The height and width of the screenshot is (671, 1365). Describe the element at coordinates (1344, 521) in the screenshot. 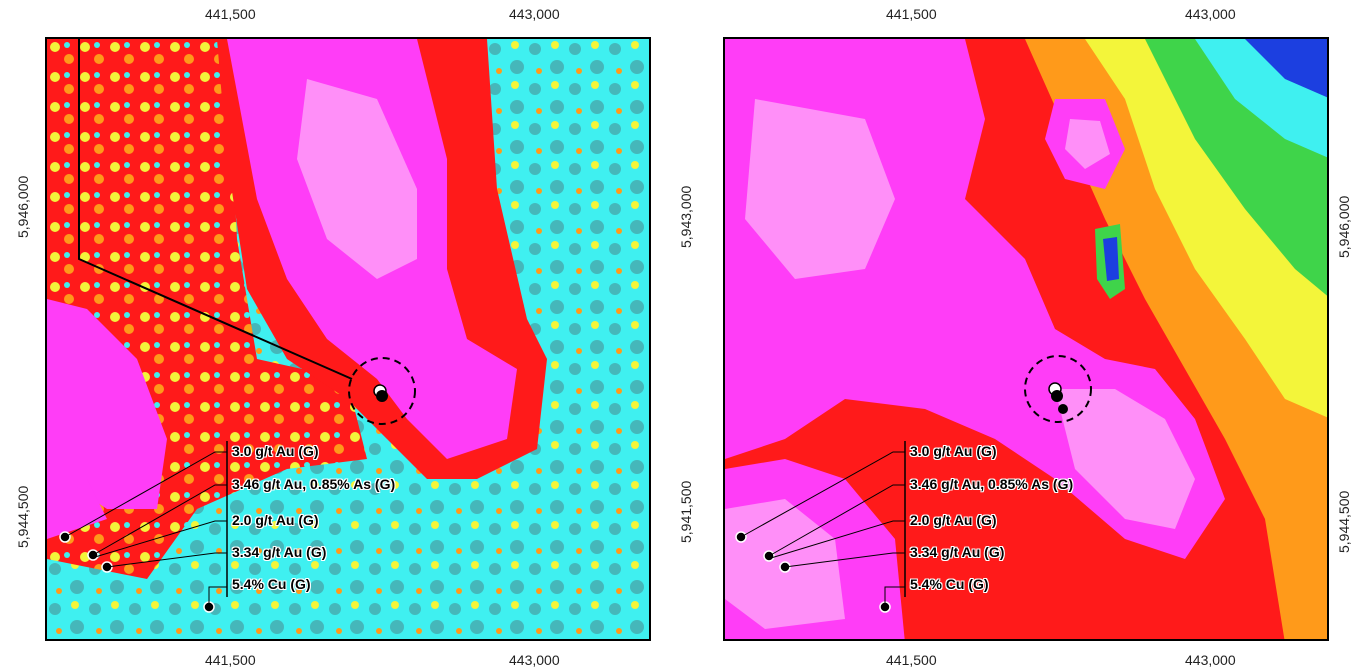

I see `right-y-tick-right-2: 5,944,500` at that location.